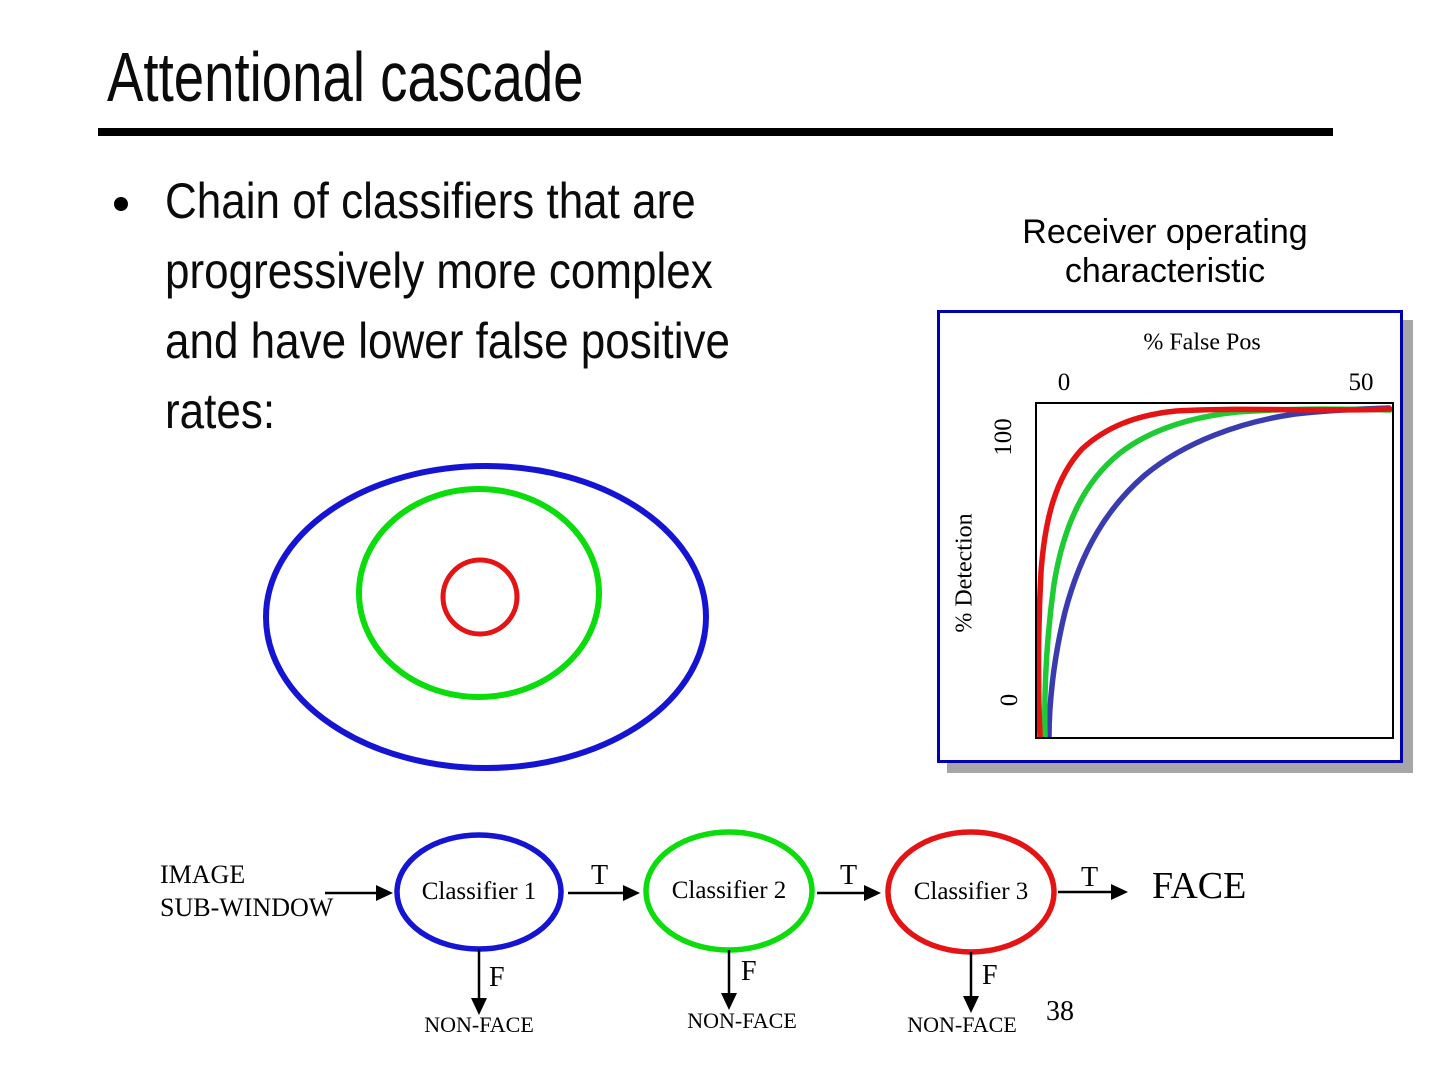 This screenshot has height=1080, width=1440. I want to click on roc-curve-red, so click(1214, 571).